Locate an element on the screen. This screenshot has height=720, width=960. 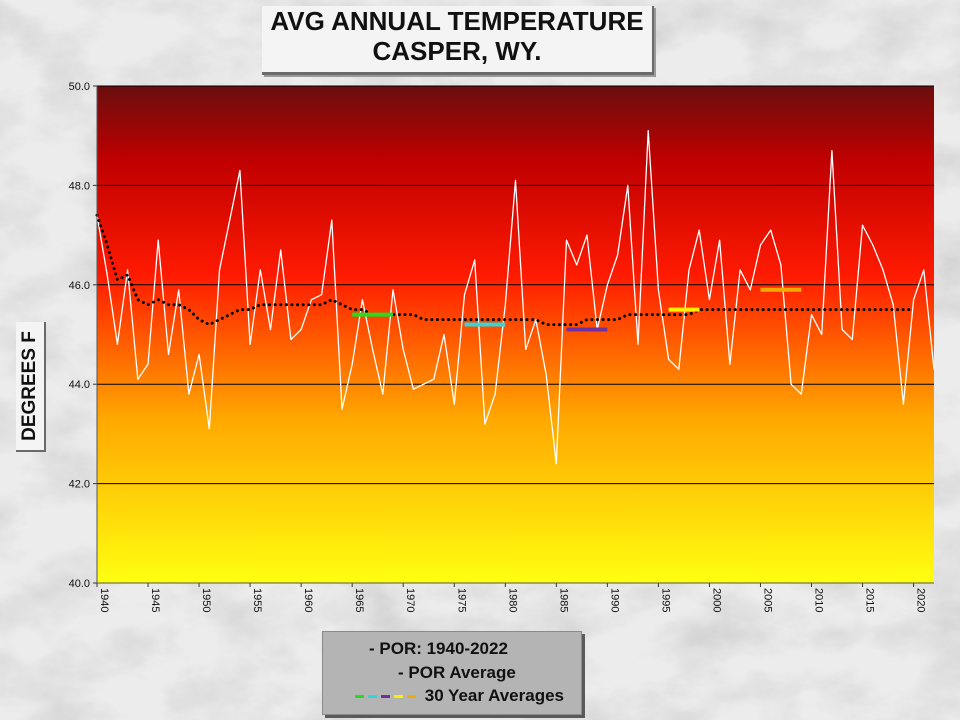
y-tick-label: 46.0 is located at coordinates (79, 286).